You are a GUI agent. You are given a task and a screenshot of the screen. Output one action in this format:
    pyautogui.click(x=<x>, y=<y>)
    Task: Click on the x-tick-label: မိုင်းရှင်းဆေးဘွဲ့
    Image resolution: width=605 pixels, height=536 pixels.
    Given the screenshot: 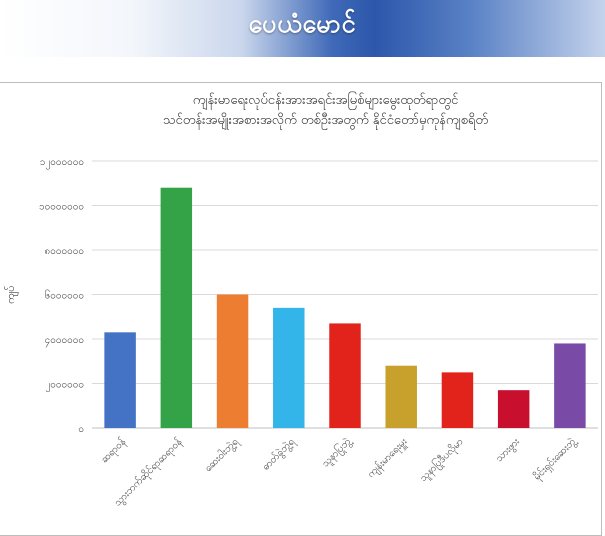 What is the action you would take?
    pyautogui.click(x=555, y=458)
    